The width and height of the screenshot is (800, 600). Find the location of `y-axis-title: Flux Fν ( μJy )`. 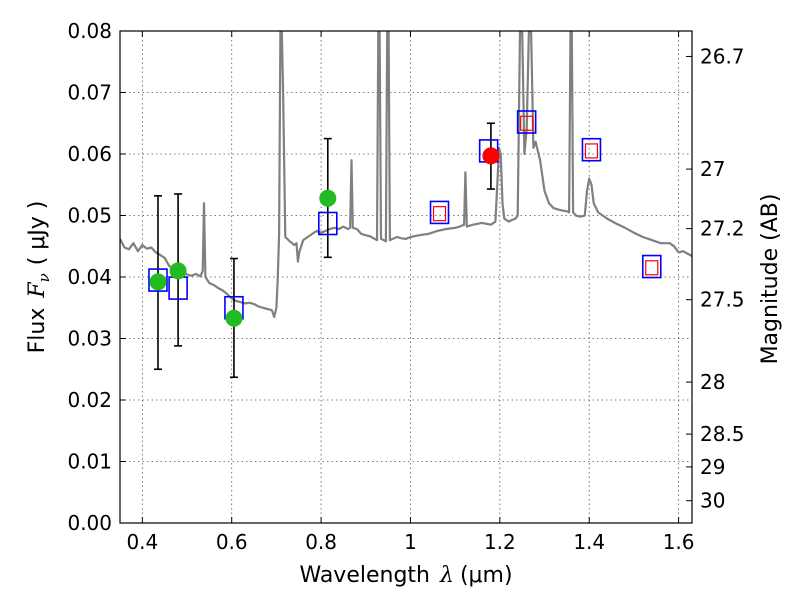

y-axis-title: Flux Fν ( μJy ) is located at coordinates (39, 277).